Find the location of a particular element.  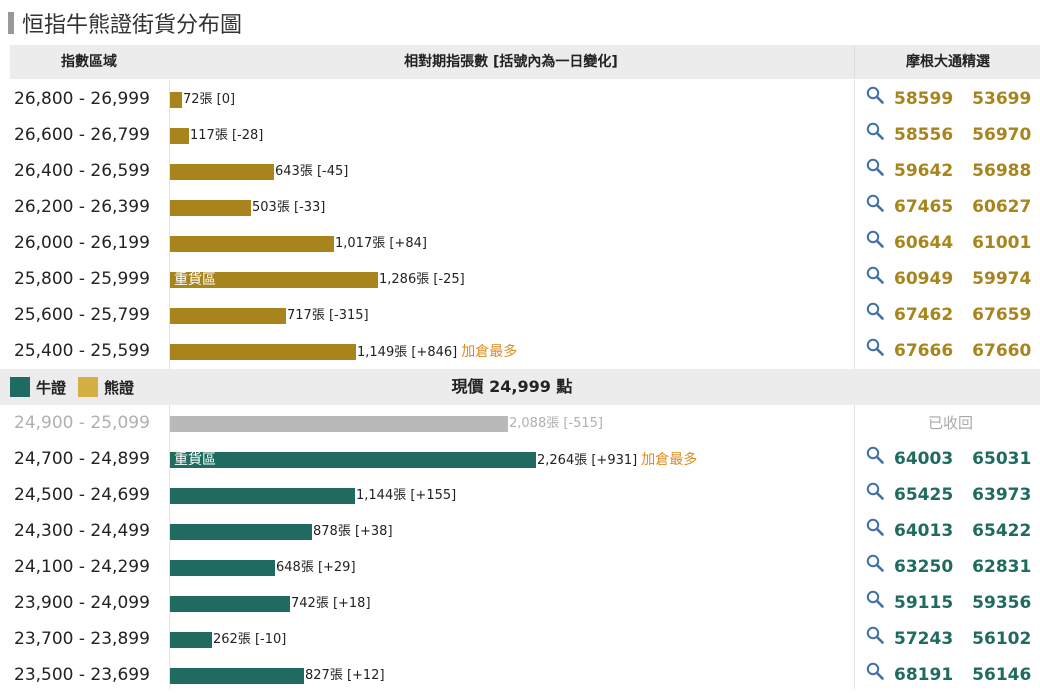

contract-count: 1,149張 [+846] 加倉最多 is located at coordinates (437, 352).